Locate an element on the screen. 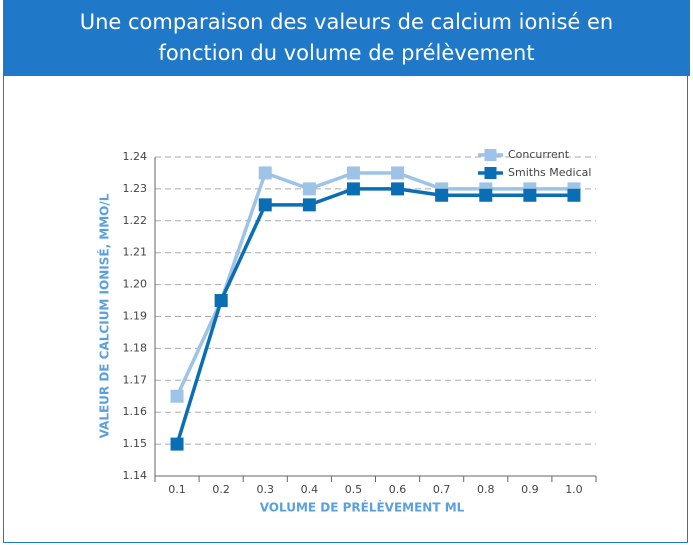  y-tick-label: 1.23 is located at coordinates (135, 188).